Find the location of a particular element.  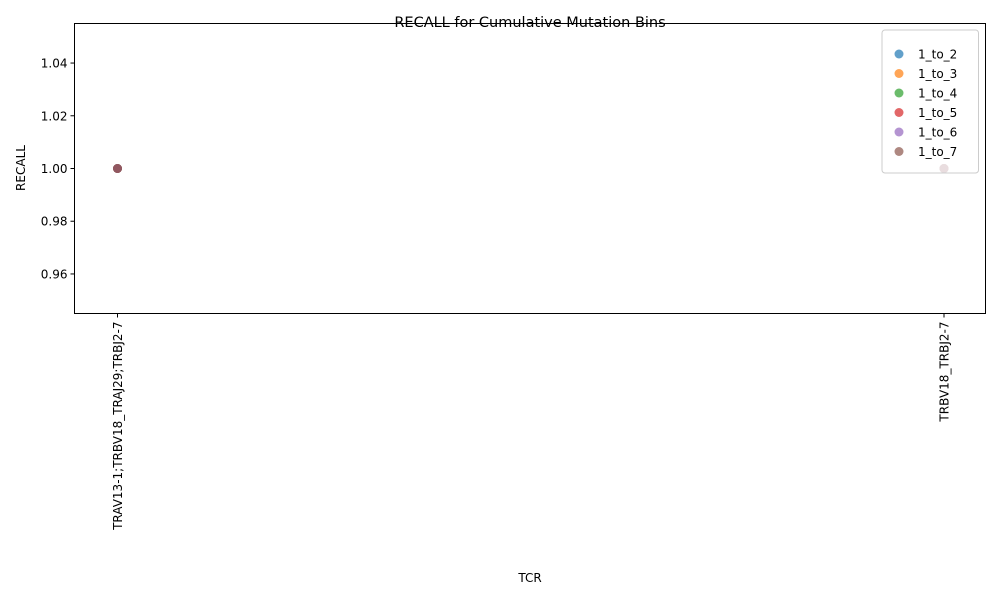

y-tick-label: 1.00 is located at coordinates (54, 169).